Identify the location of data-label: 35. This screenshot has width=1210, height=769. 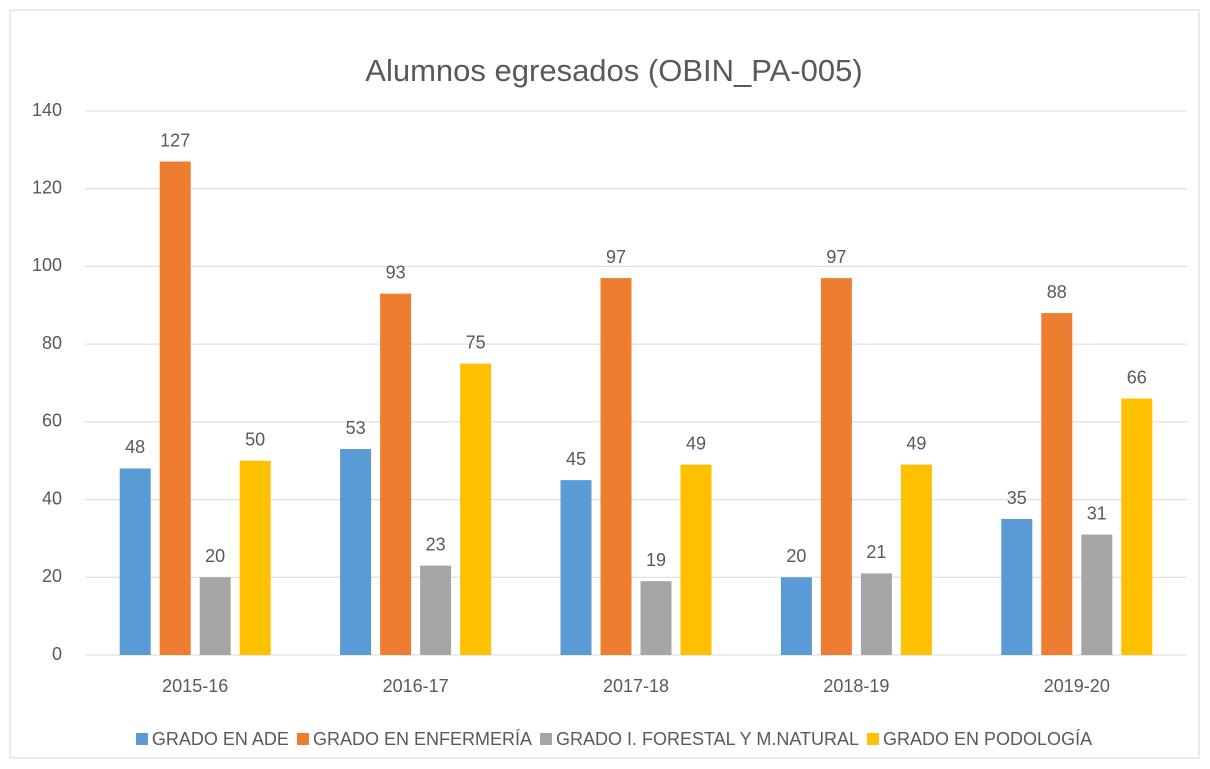
(1017, 498).